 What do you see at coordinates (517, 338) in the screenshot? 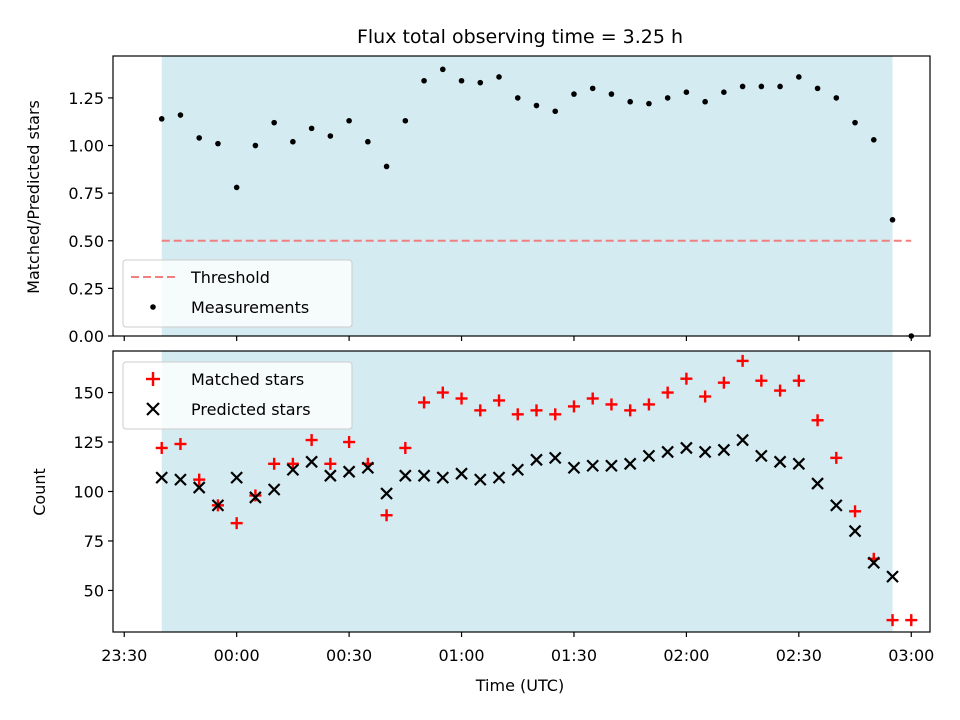
I see `top-x-axis-ticks` at bounding box center [517, 338].